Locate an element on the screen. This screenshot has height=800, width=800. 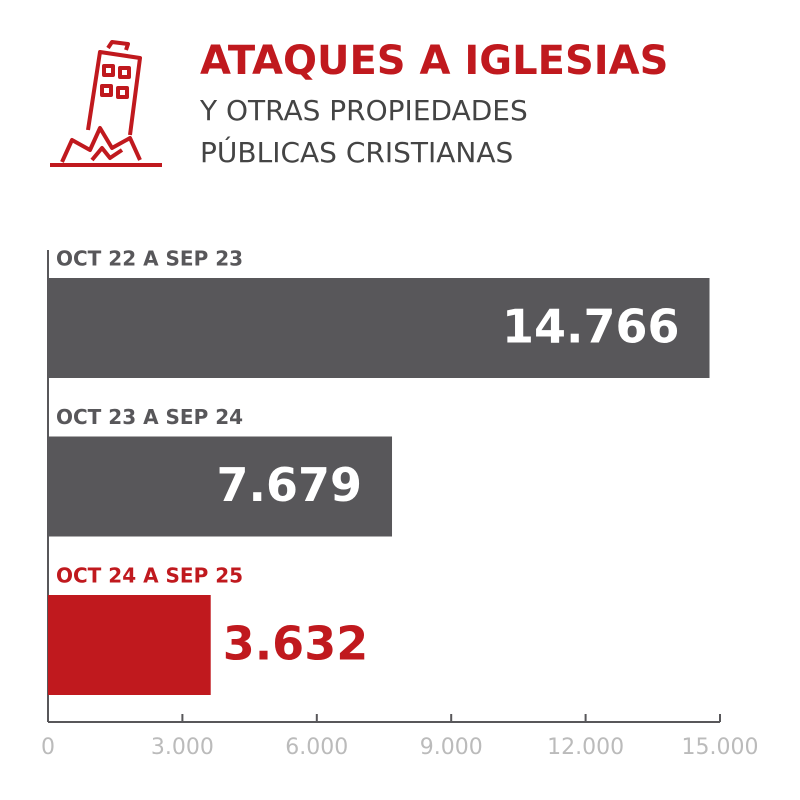
category-label: OCT 24 A SEP 25 is located at coordinates (149, 576).